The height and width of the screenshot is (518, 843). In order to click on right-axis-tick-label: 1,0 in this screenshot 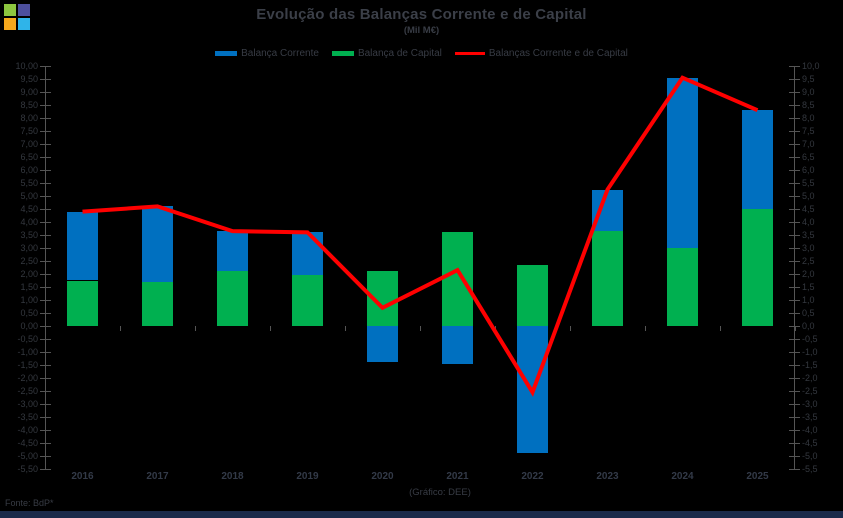, I will do `click(808, 300)`.